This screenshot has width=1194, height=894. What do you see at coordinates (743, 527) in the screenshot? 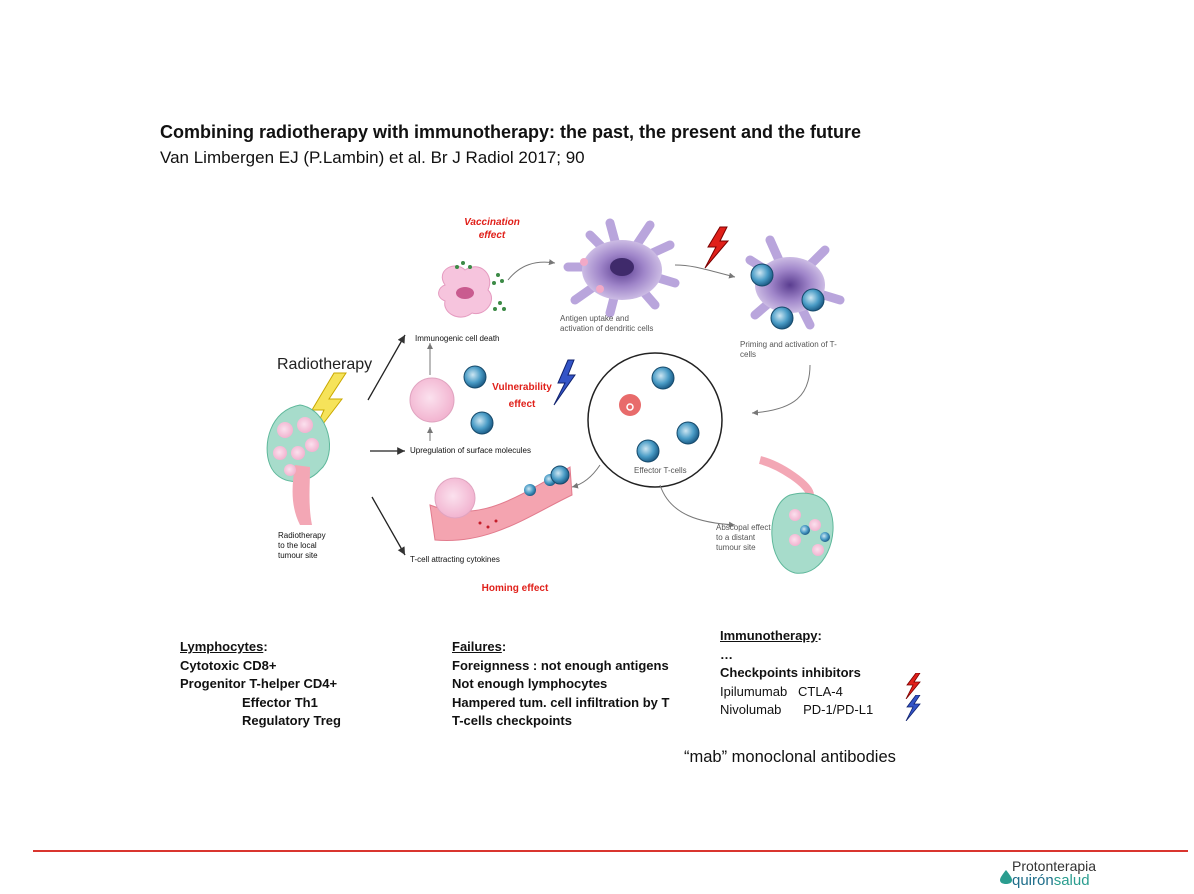
I see `abscopal-line1: Abscopal effect` at bounding box center [743, 527].